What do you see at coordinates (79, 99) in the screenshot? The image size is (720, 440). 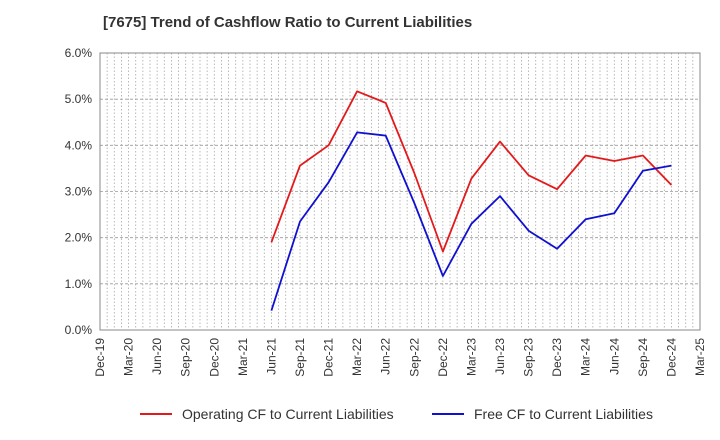 I see `y-tick-label: 5.0%` at bounding box center [79, 99].